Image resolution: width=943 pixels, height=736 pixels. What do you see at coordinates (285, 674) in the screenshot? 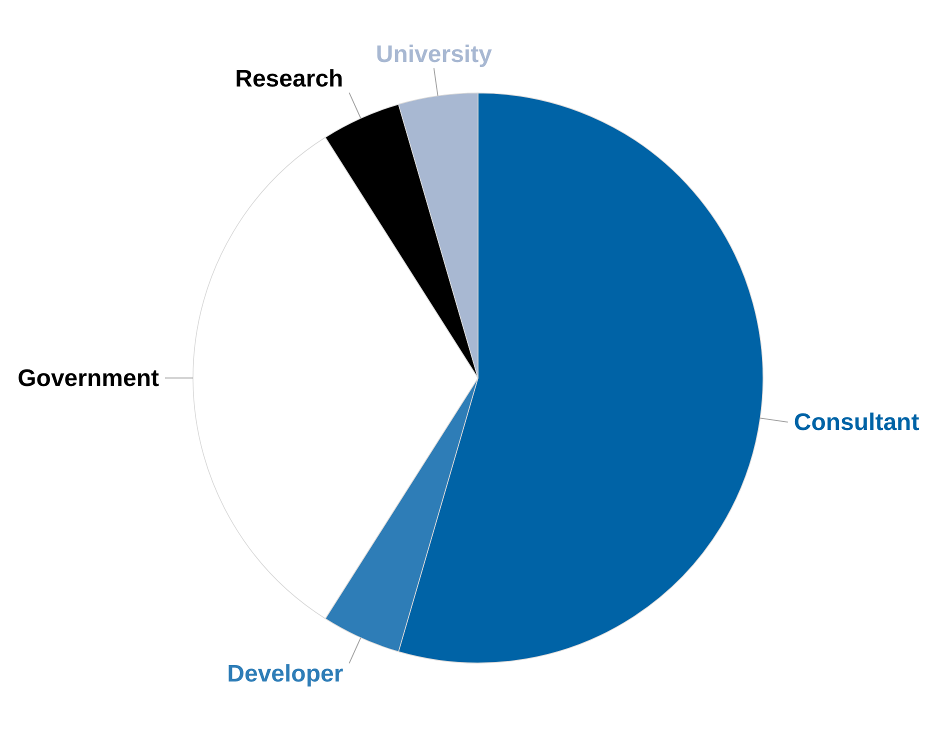
I see `slice-label: Developer` at bounding box center [285, 674].